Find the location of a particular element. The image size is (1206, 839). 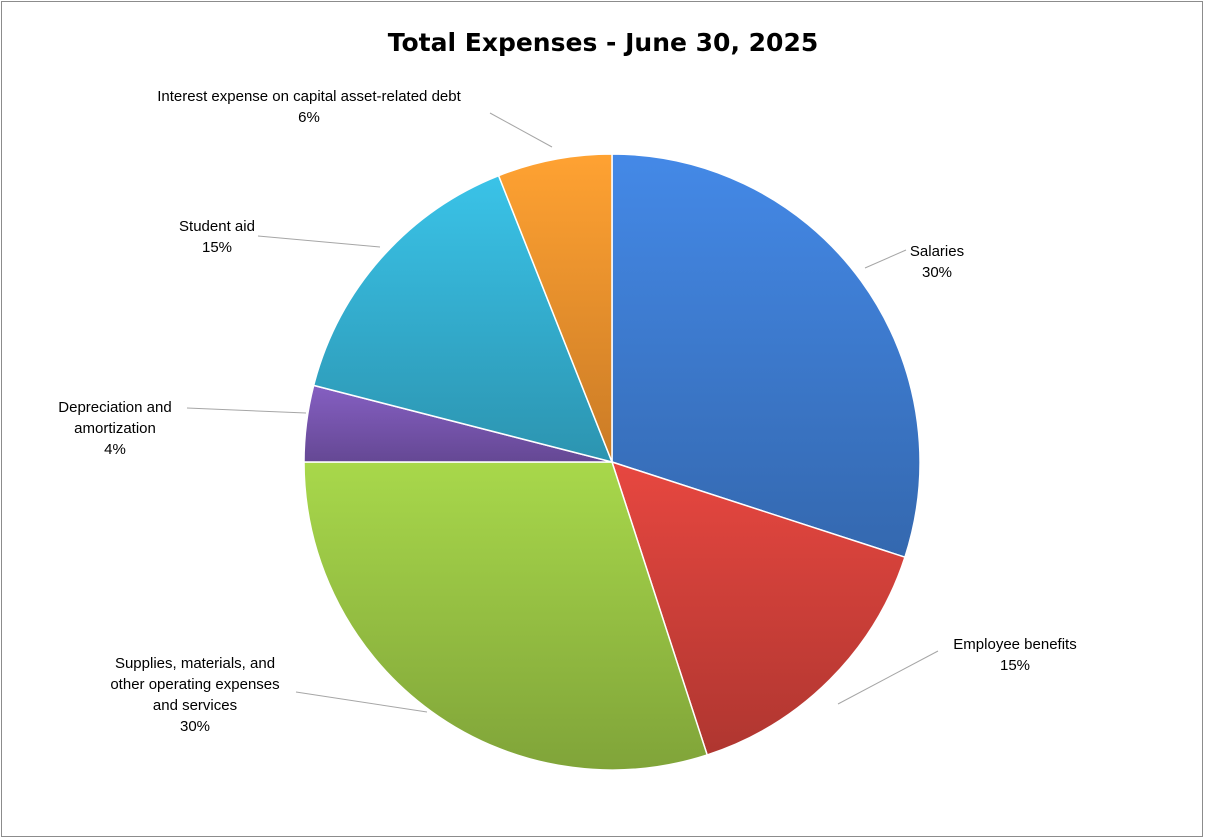

pie-slice-student-aid is located at coordinates (463, 319).